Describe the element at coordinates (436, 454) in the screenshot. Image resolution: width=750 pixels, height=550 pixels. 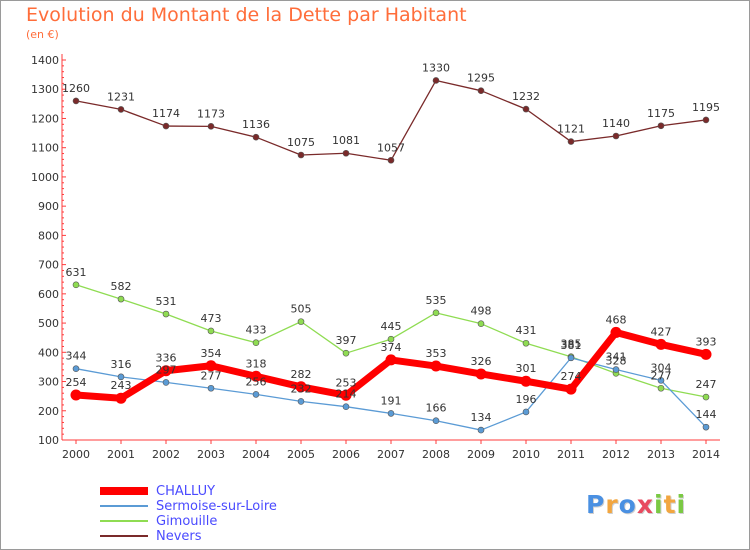
I see `x-tick-label: 2008` at that location.